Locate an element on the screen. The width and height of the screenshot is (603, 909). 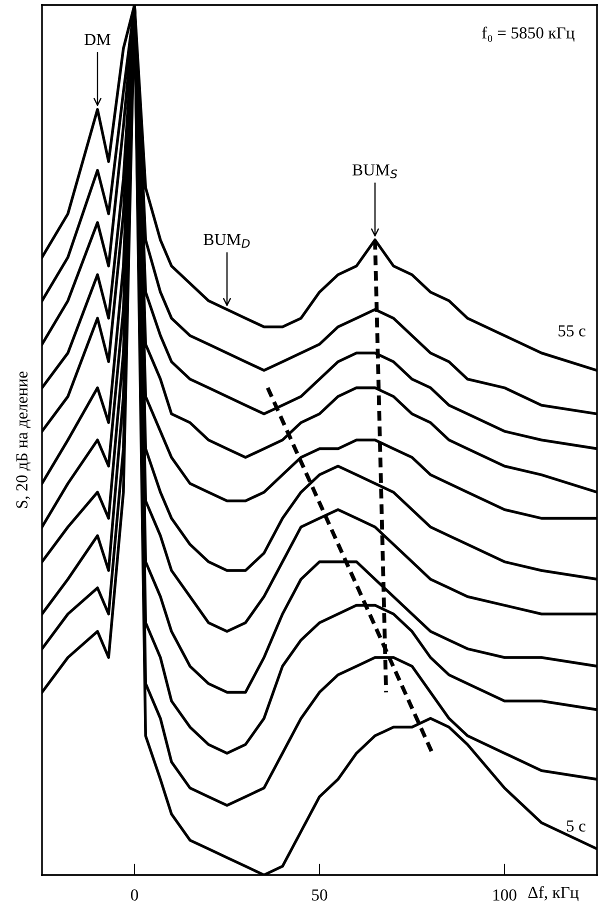
series-label: 5 с is located at coordinates (576, 826).